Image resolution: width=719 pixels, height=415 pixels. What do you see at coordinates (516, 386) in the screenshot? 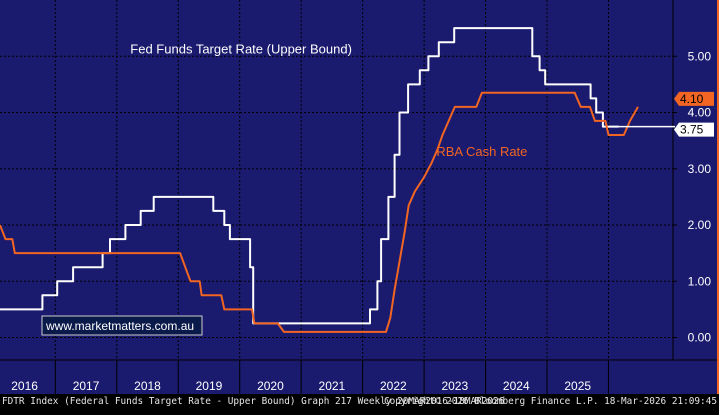
I see `x-tick-label: 2024` at bounding box center [516, 386].